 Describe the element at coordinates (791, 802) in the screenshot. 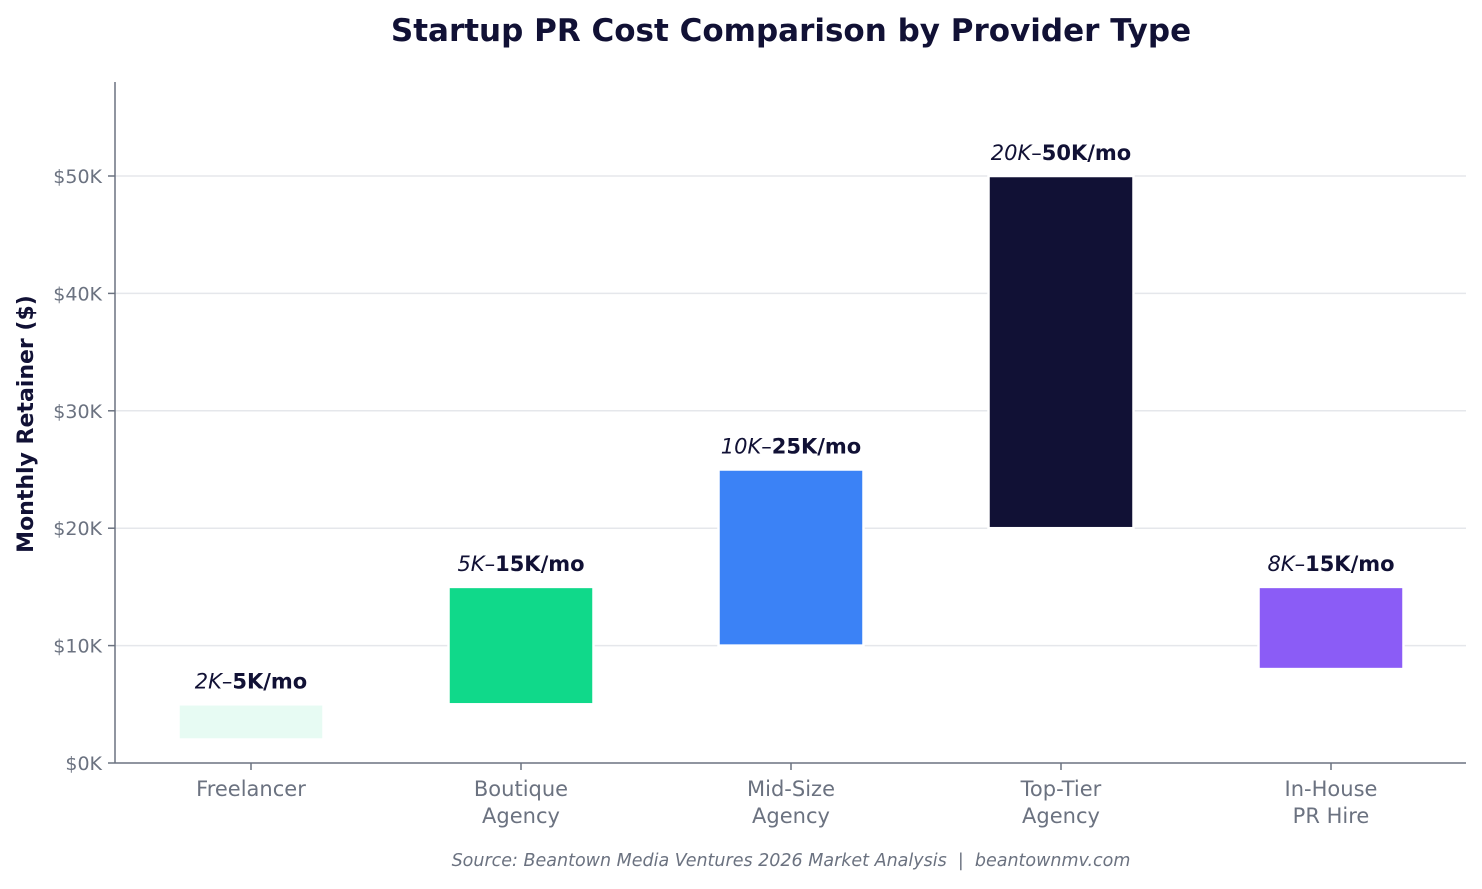

I see `x-tick-label: Mid-Size Agency` at that location.